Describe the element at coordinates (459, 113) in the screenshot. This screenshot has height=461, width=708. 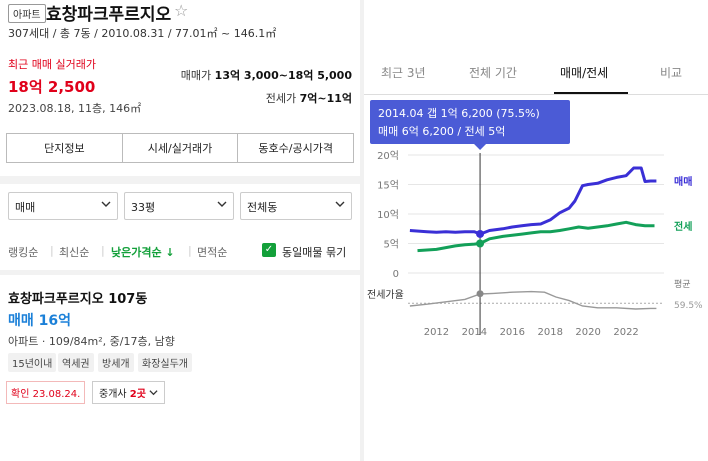
I see `tooltip-line-1: 2014.04 갭 1억 6,200 (75.5%)` at that location.